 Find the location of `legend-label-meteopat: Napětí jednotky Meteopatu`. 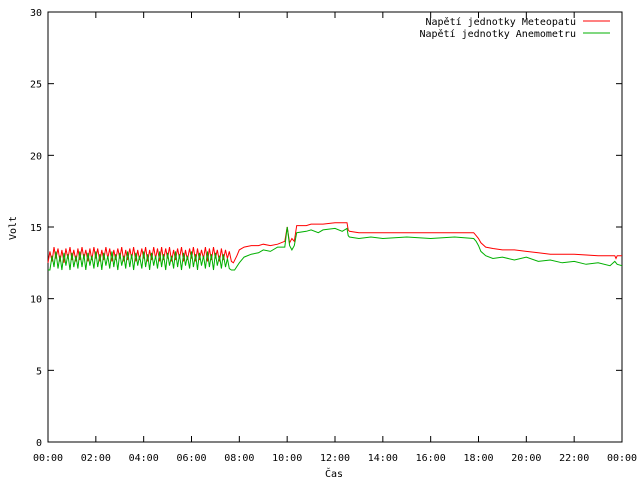

legend-label-meteopat: Napětí jednotky Meteopatu is located at coordinates (500, 22).